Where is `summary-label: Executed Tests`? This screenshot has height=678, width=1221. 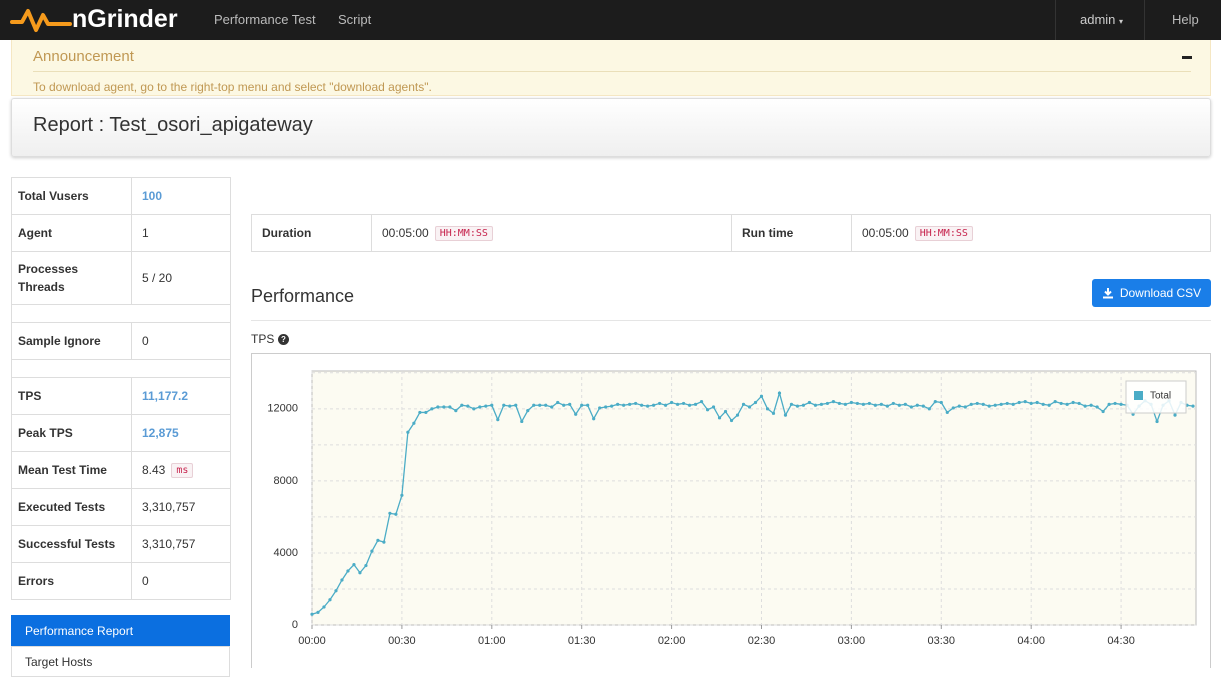
summary-label: Executed Tests is located at coordinates (71, 507).